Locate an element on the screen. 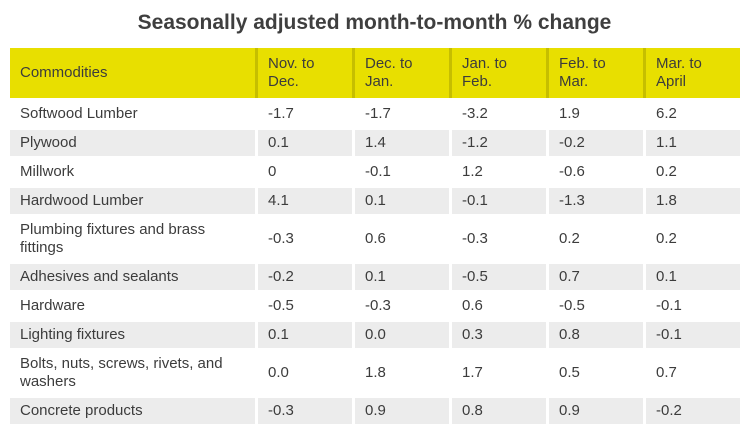 The height and width of the screenshot is (429, 749). table-row: Lighting fixtures 0.1 0.0 0.3 0.8 -0.1 is located at coordinates (375, 333).